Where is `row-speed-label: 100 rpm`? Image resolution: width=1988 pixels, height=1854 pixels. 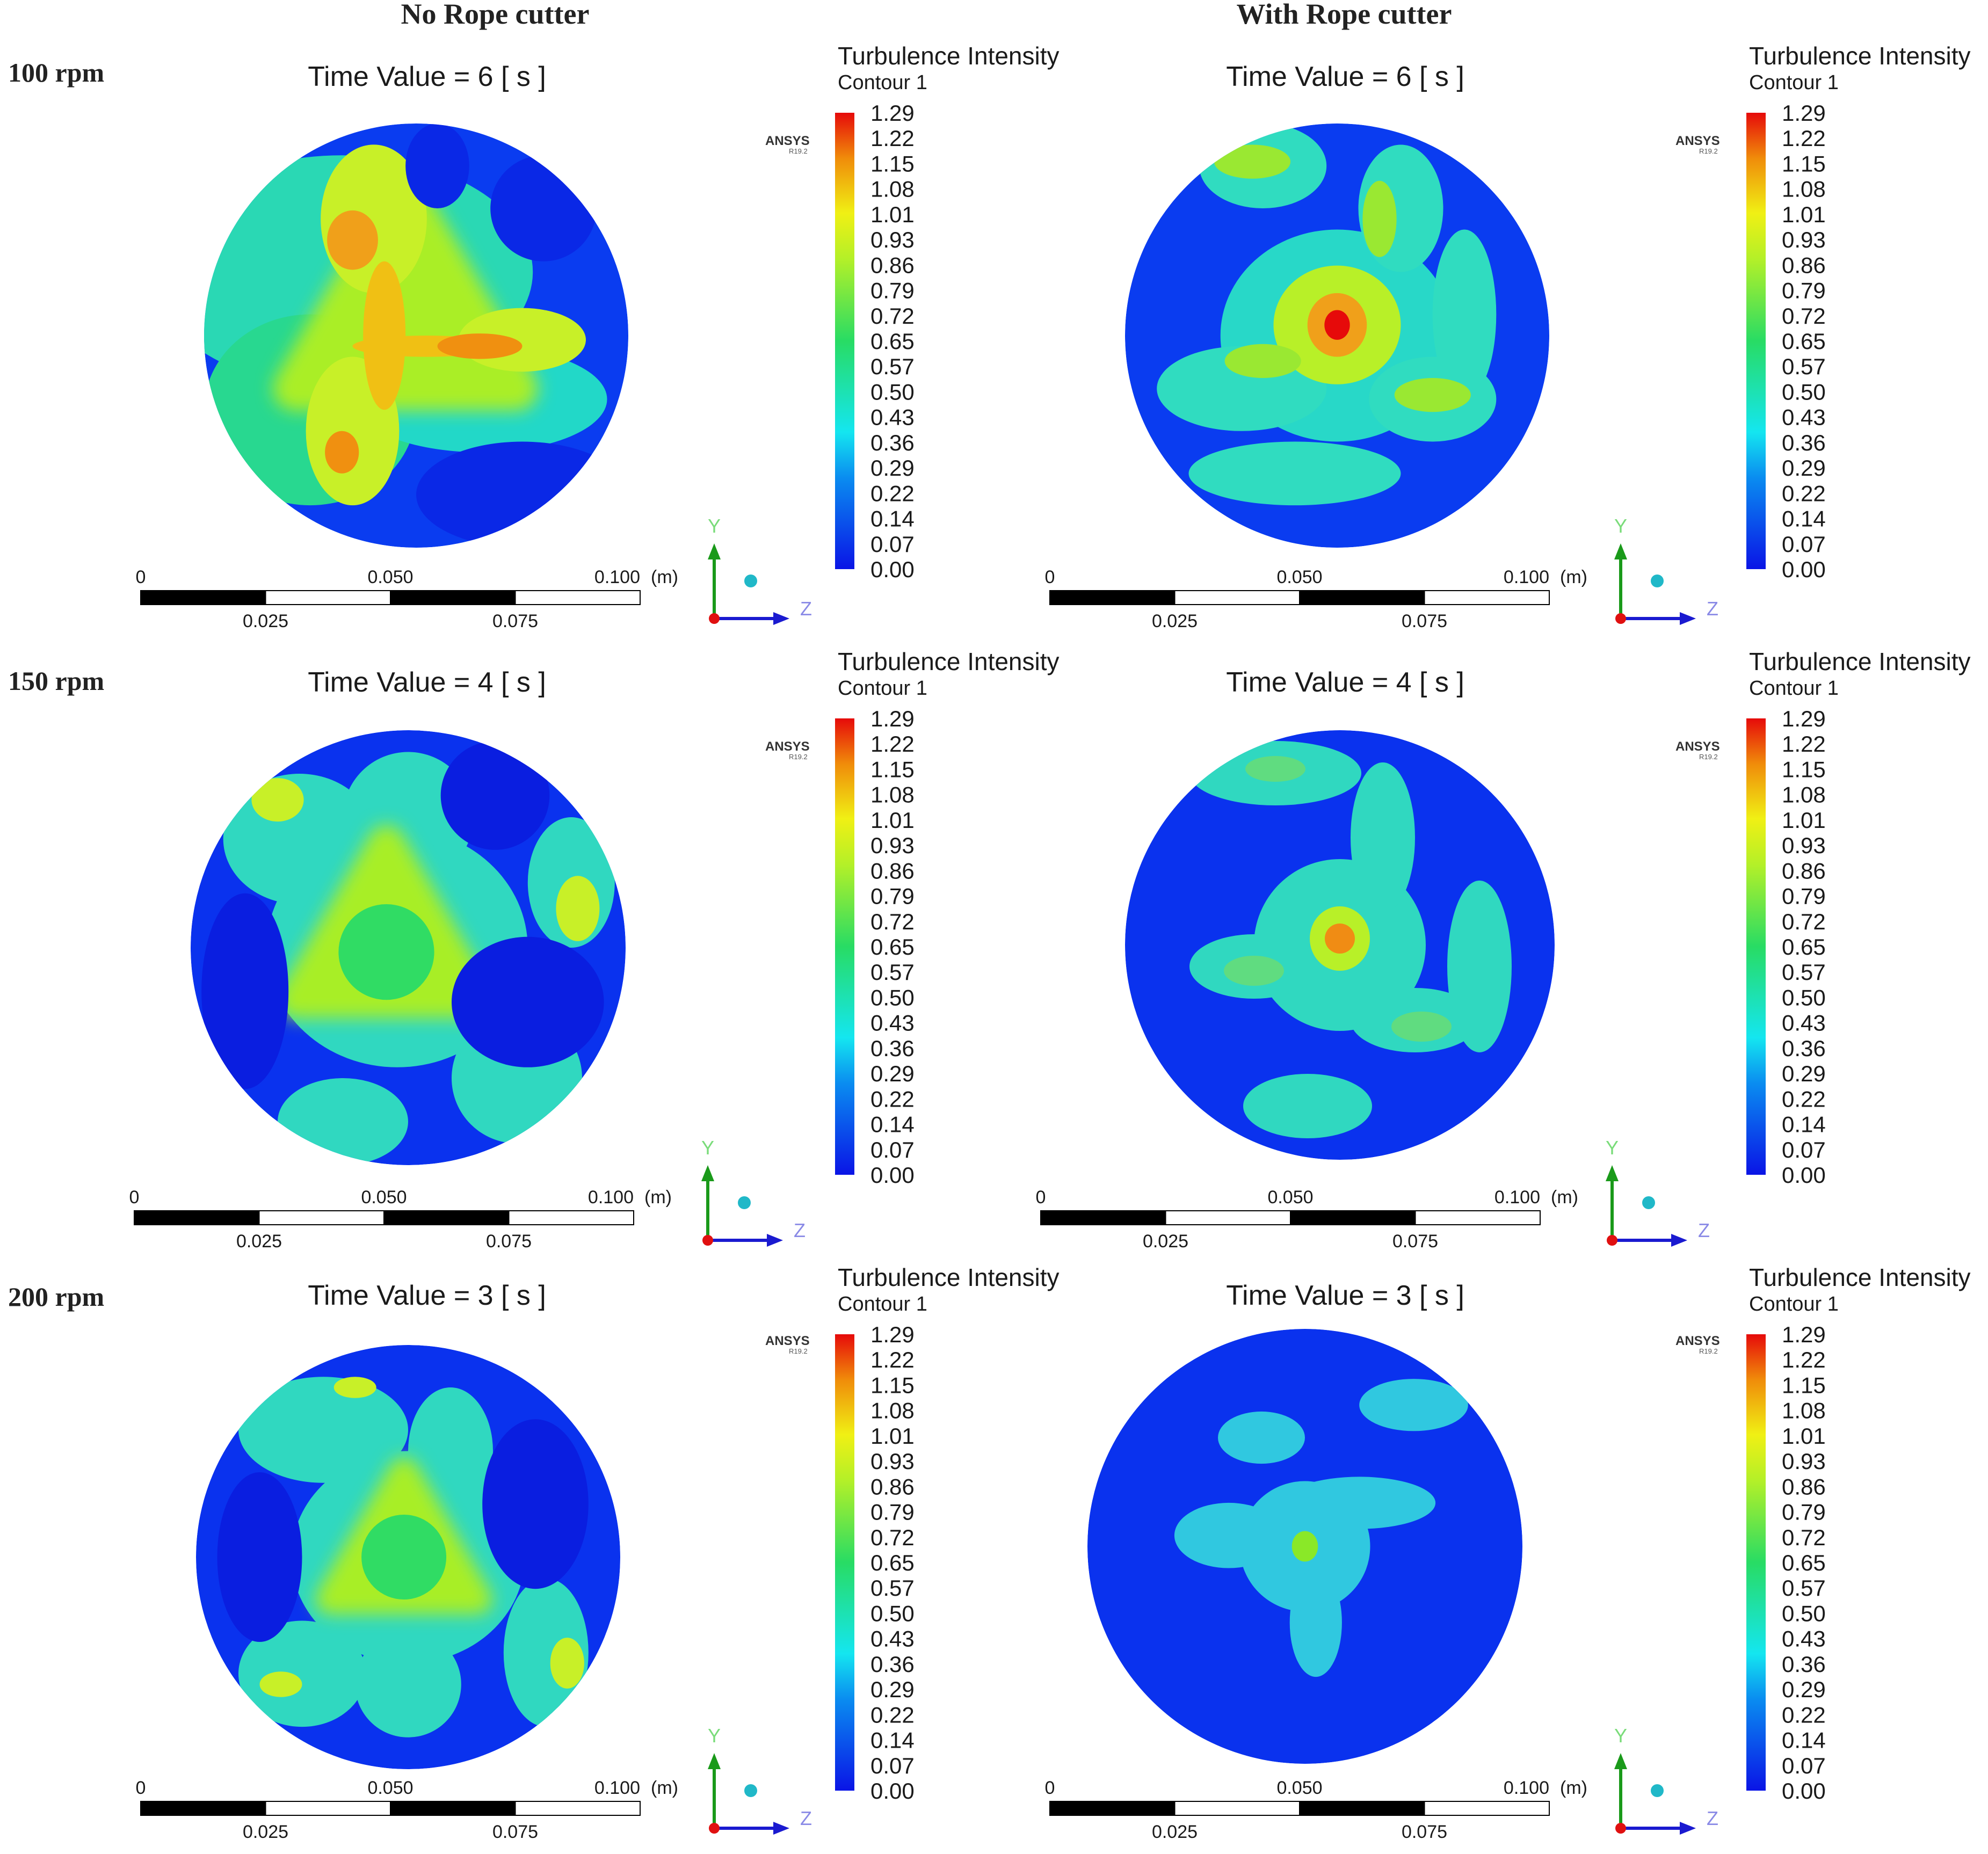 row-speed-label: 100 rpm is located at coordinates (56, 72).